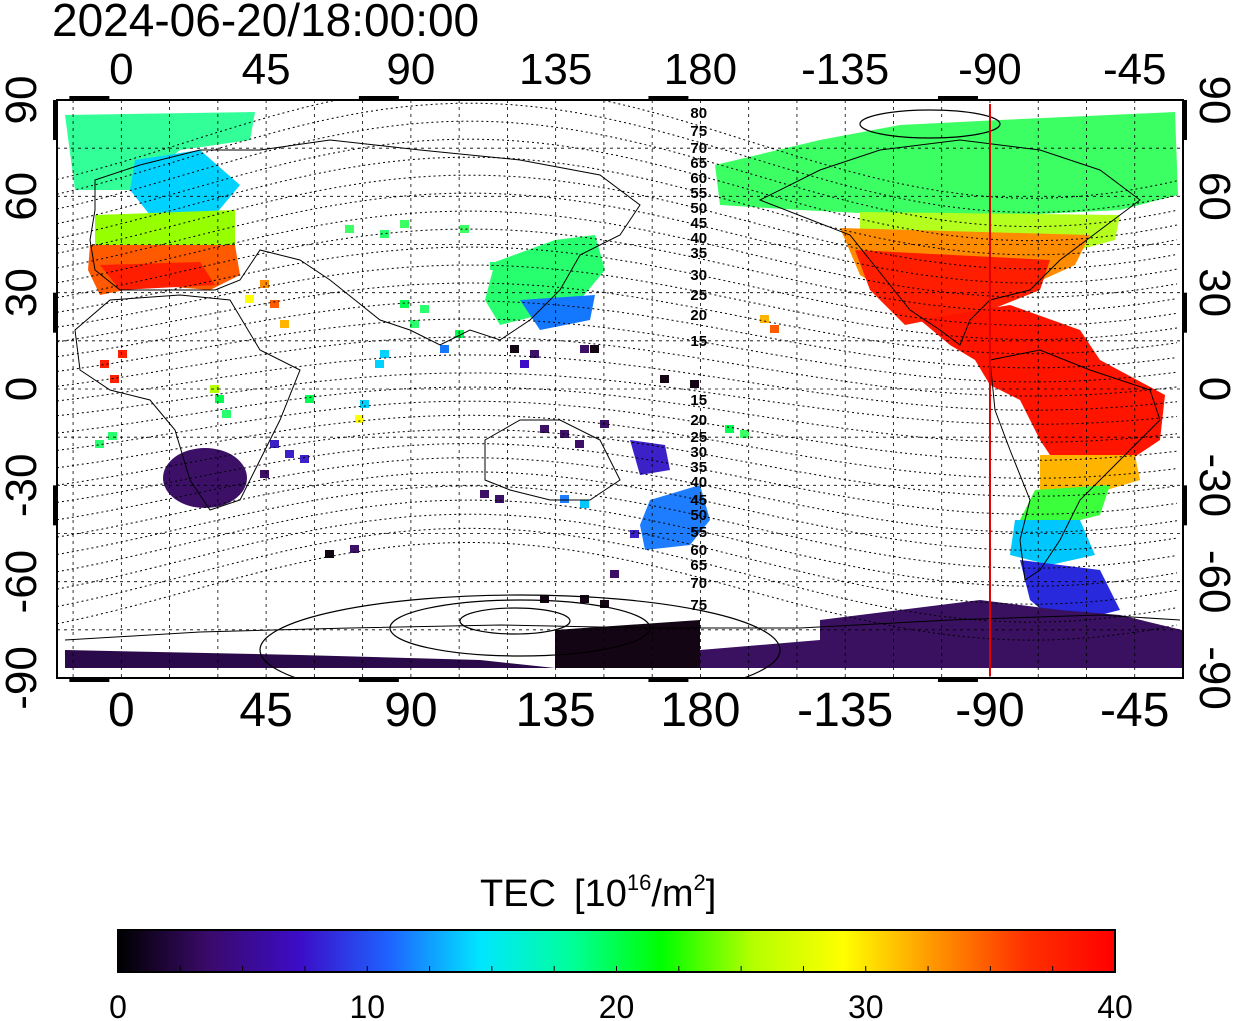  What do you see at coordinates (866, 1005) in the screenshot?
I see `colorbar-tick-label: 30` at bounding box center [866, 1005].